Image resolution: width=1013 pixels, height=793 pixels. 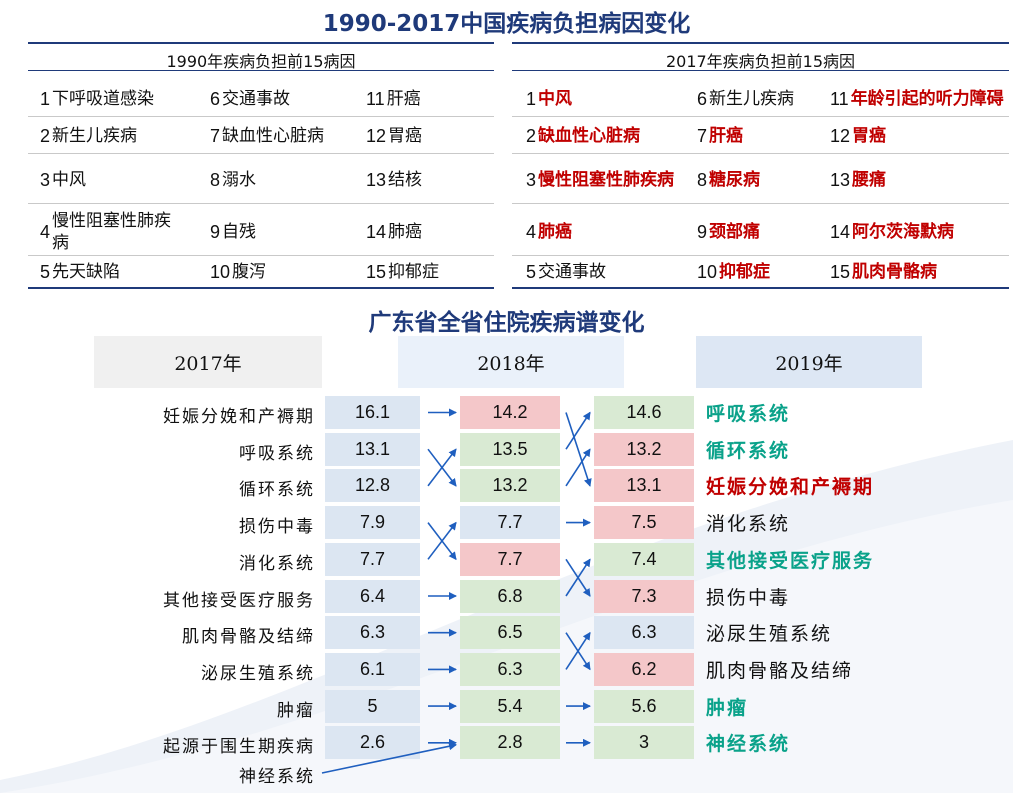 What do you see at coordinates (372, 449) in the screenshot?
I see `value-box-2017: 13.1` at bounding box center [372, 449].